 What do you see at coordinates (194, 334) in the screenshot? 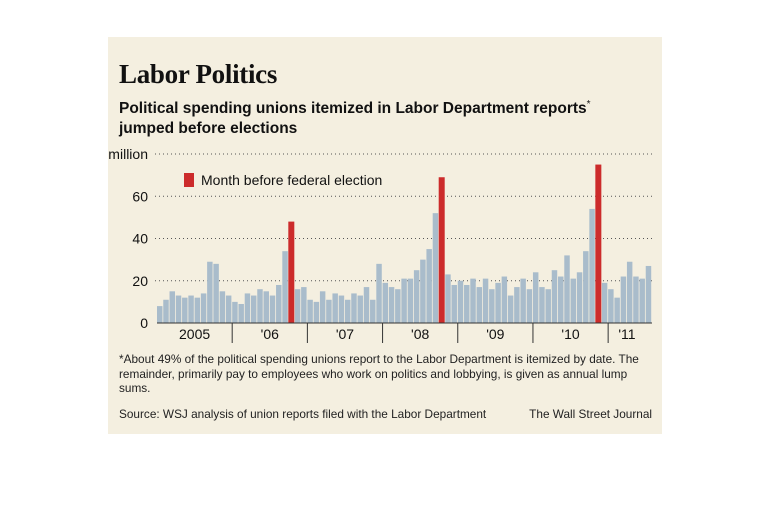
I see `x-tick-label: 2005` at bounding box center [194, 334].